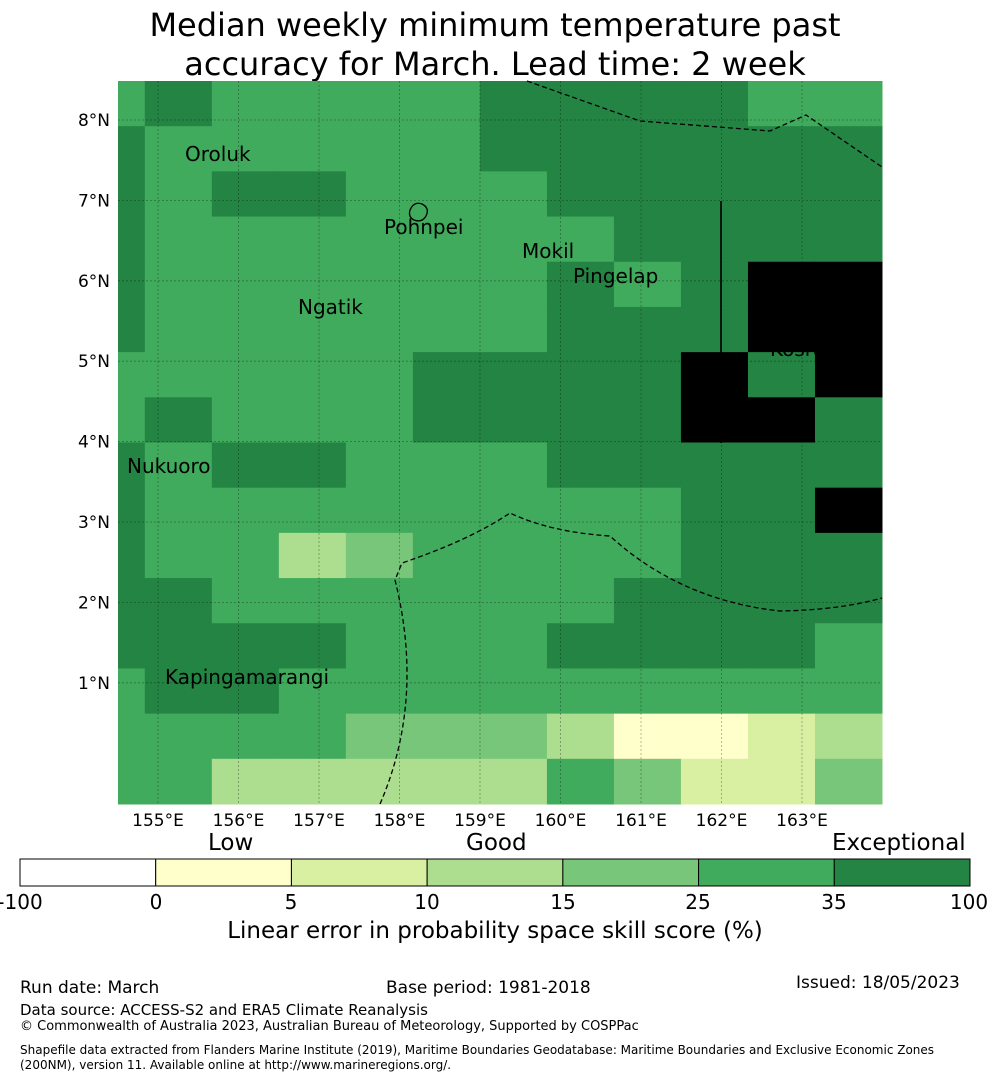 The height and width of the screenshot is (1080, 990). What do you see at coordinates (641, 821) in the screenshot?
I see `lon-tick-label: 161°E` at bounding box center [641, 821].